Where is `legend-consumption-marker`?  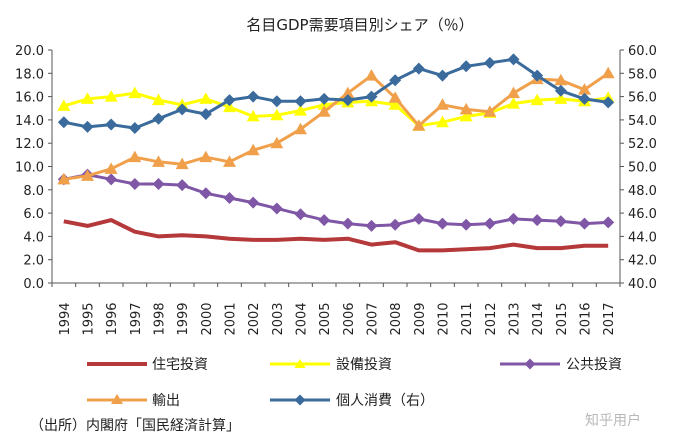 legend-consumption-marker is located at coordinates (300, 400).